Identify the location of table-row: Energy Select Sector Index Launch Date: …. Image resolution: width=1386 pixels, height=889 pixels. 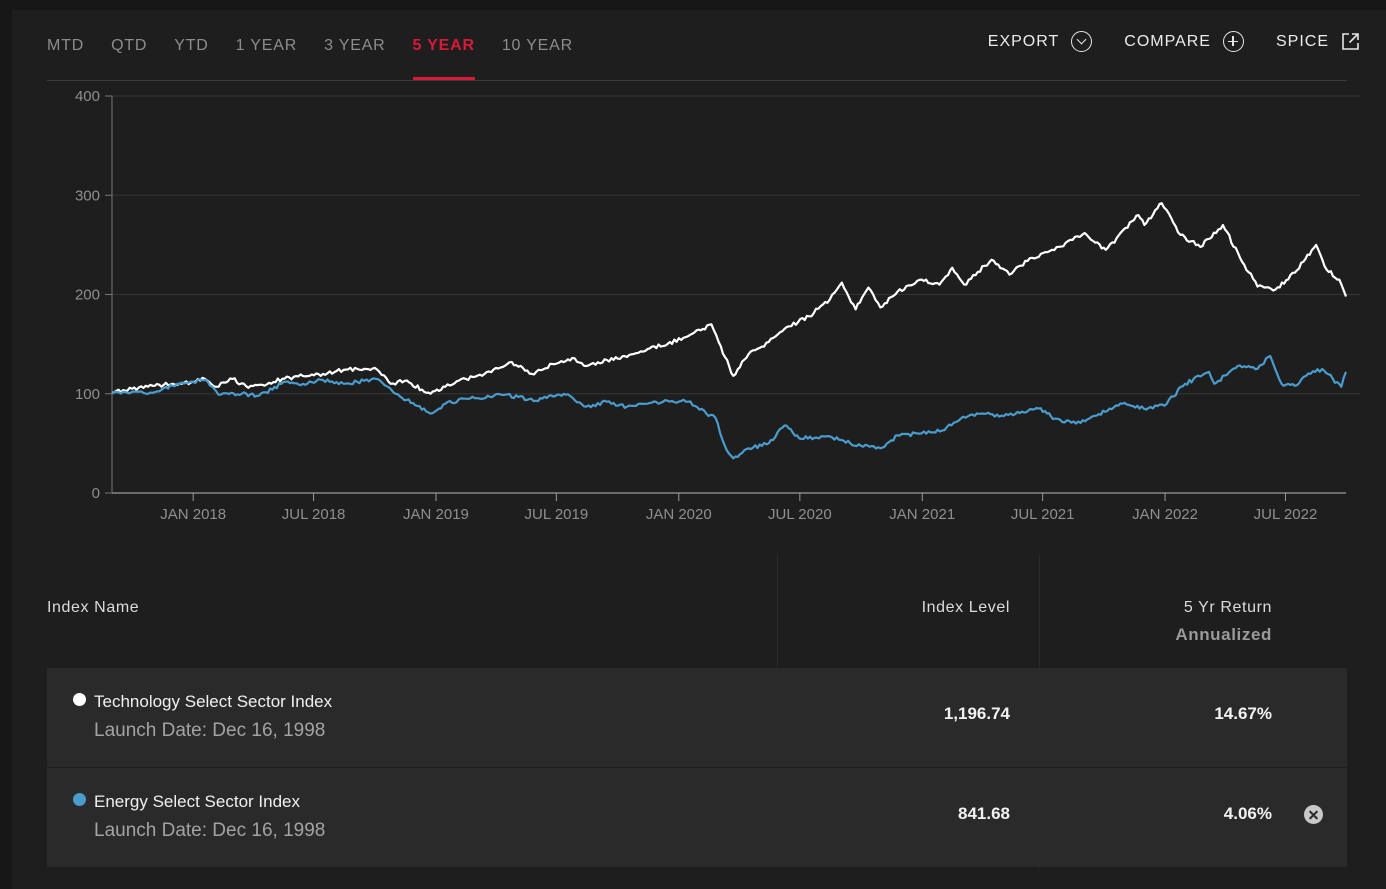
(697, 817).